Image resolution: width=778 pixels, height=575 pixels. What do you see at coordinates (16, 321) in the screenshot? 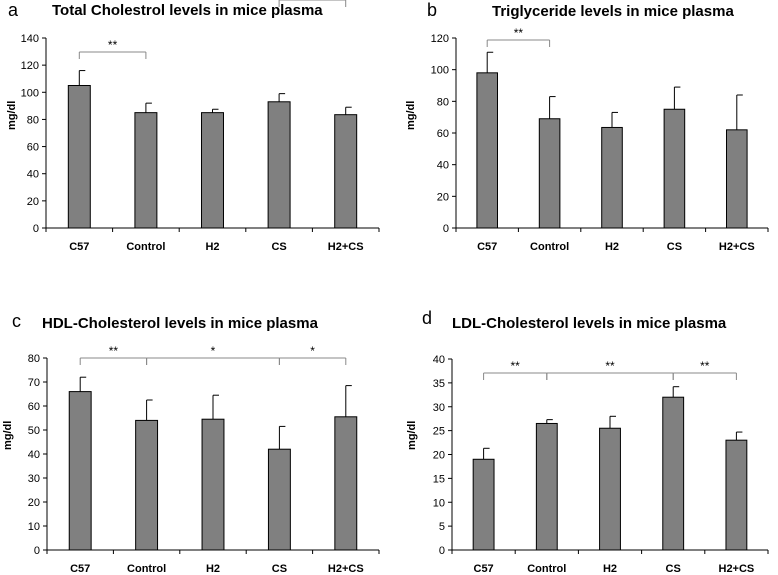
I see `panel-letter: c` at bounding box center [16, 321].